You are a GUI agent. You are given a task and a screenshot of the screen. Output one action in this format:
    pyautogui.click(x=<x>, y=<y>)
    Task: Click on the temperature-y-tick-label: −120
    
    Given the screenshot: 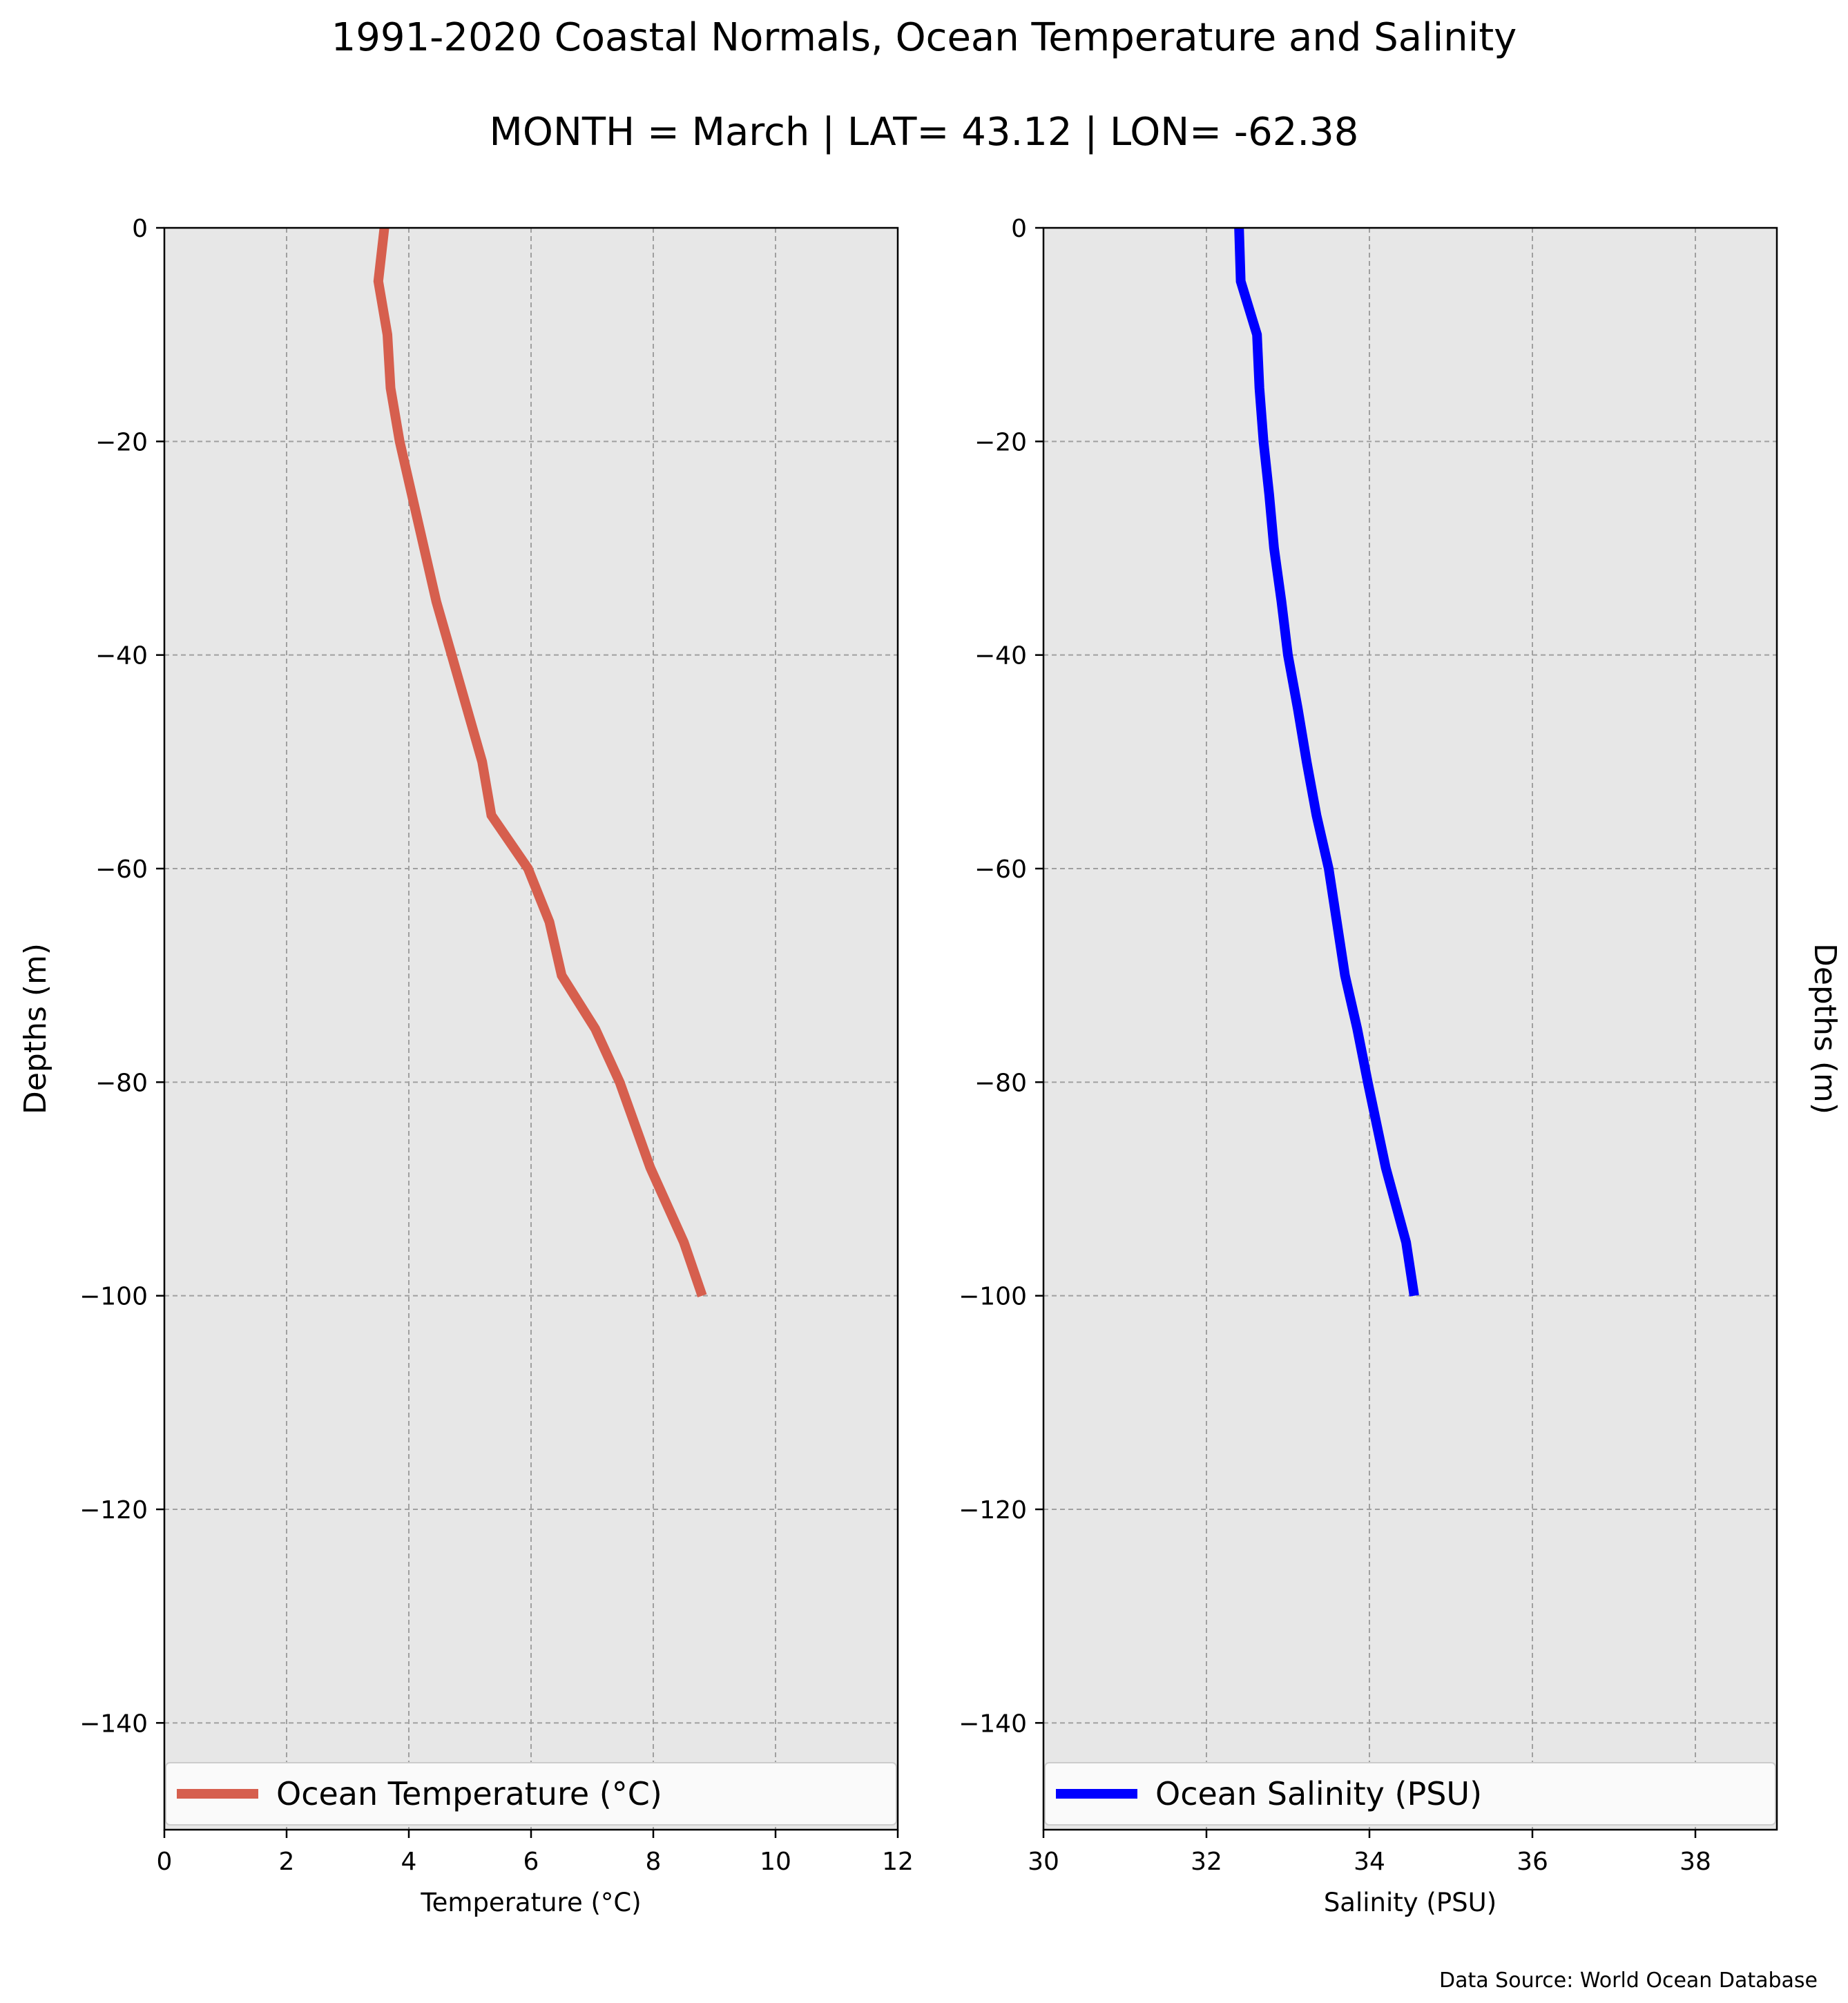 What is the action you would take?
    pyautogui.click(x=113, y=1510)
    